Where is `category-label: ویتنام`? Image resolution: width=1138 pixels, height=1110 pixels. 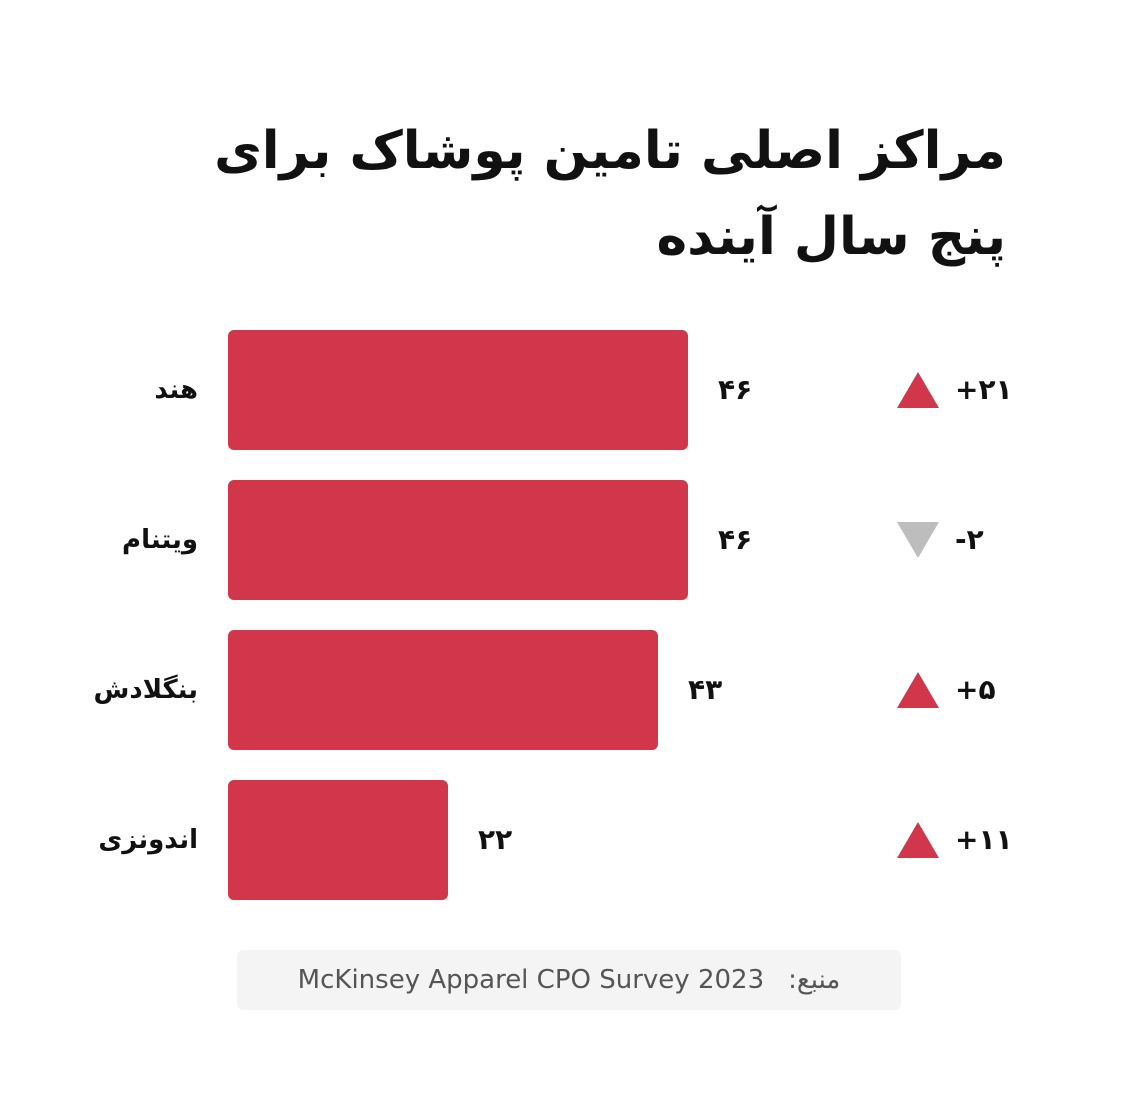
category-label: ویتنام is located at coordinates (160, 540).